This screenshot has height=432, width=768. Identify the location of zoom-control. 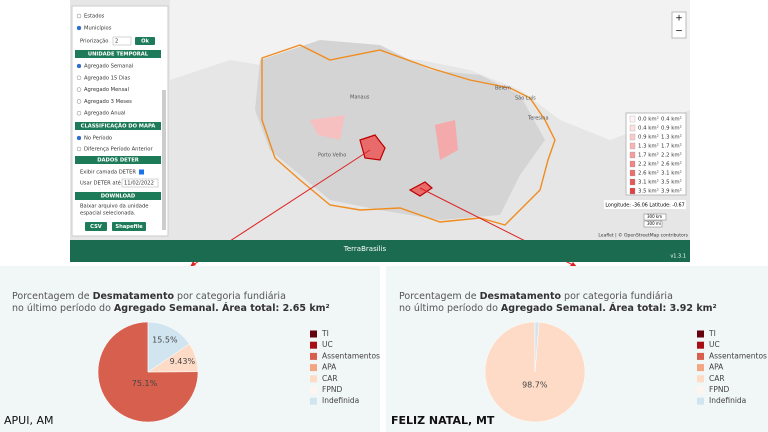
(679, 25).